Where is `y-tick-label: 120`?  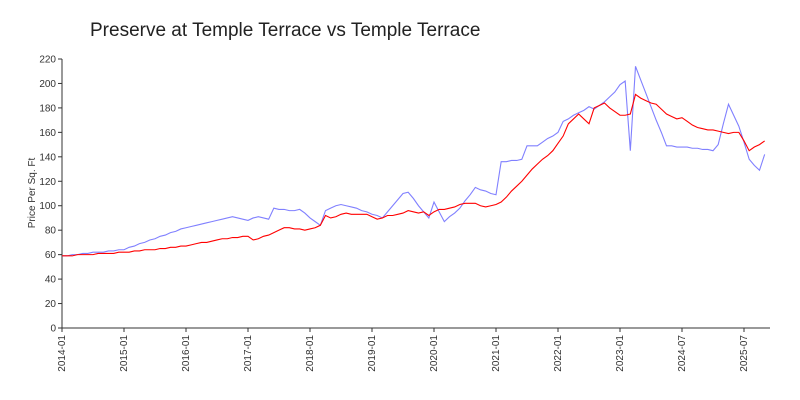
y-tick-label: 120 is located at coordinates (47, 182).